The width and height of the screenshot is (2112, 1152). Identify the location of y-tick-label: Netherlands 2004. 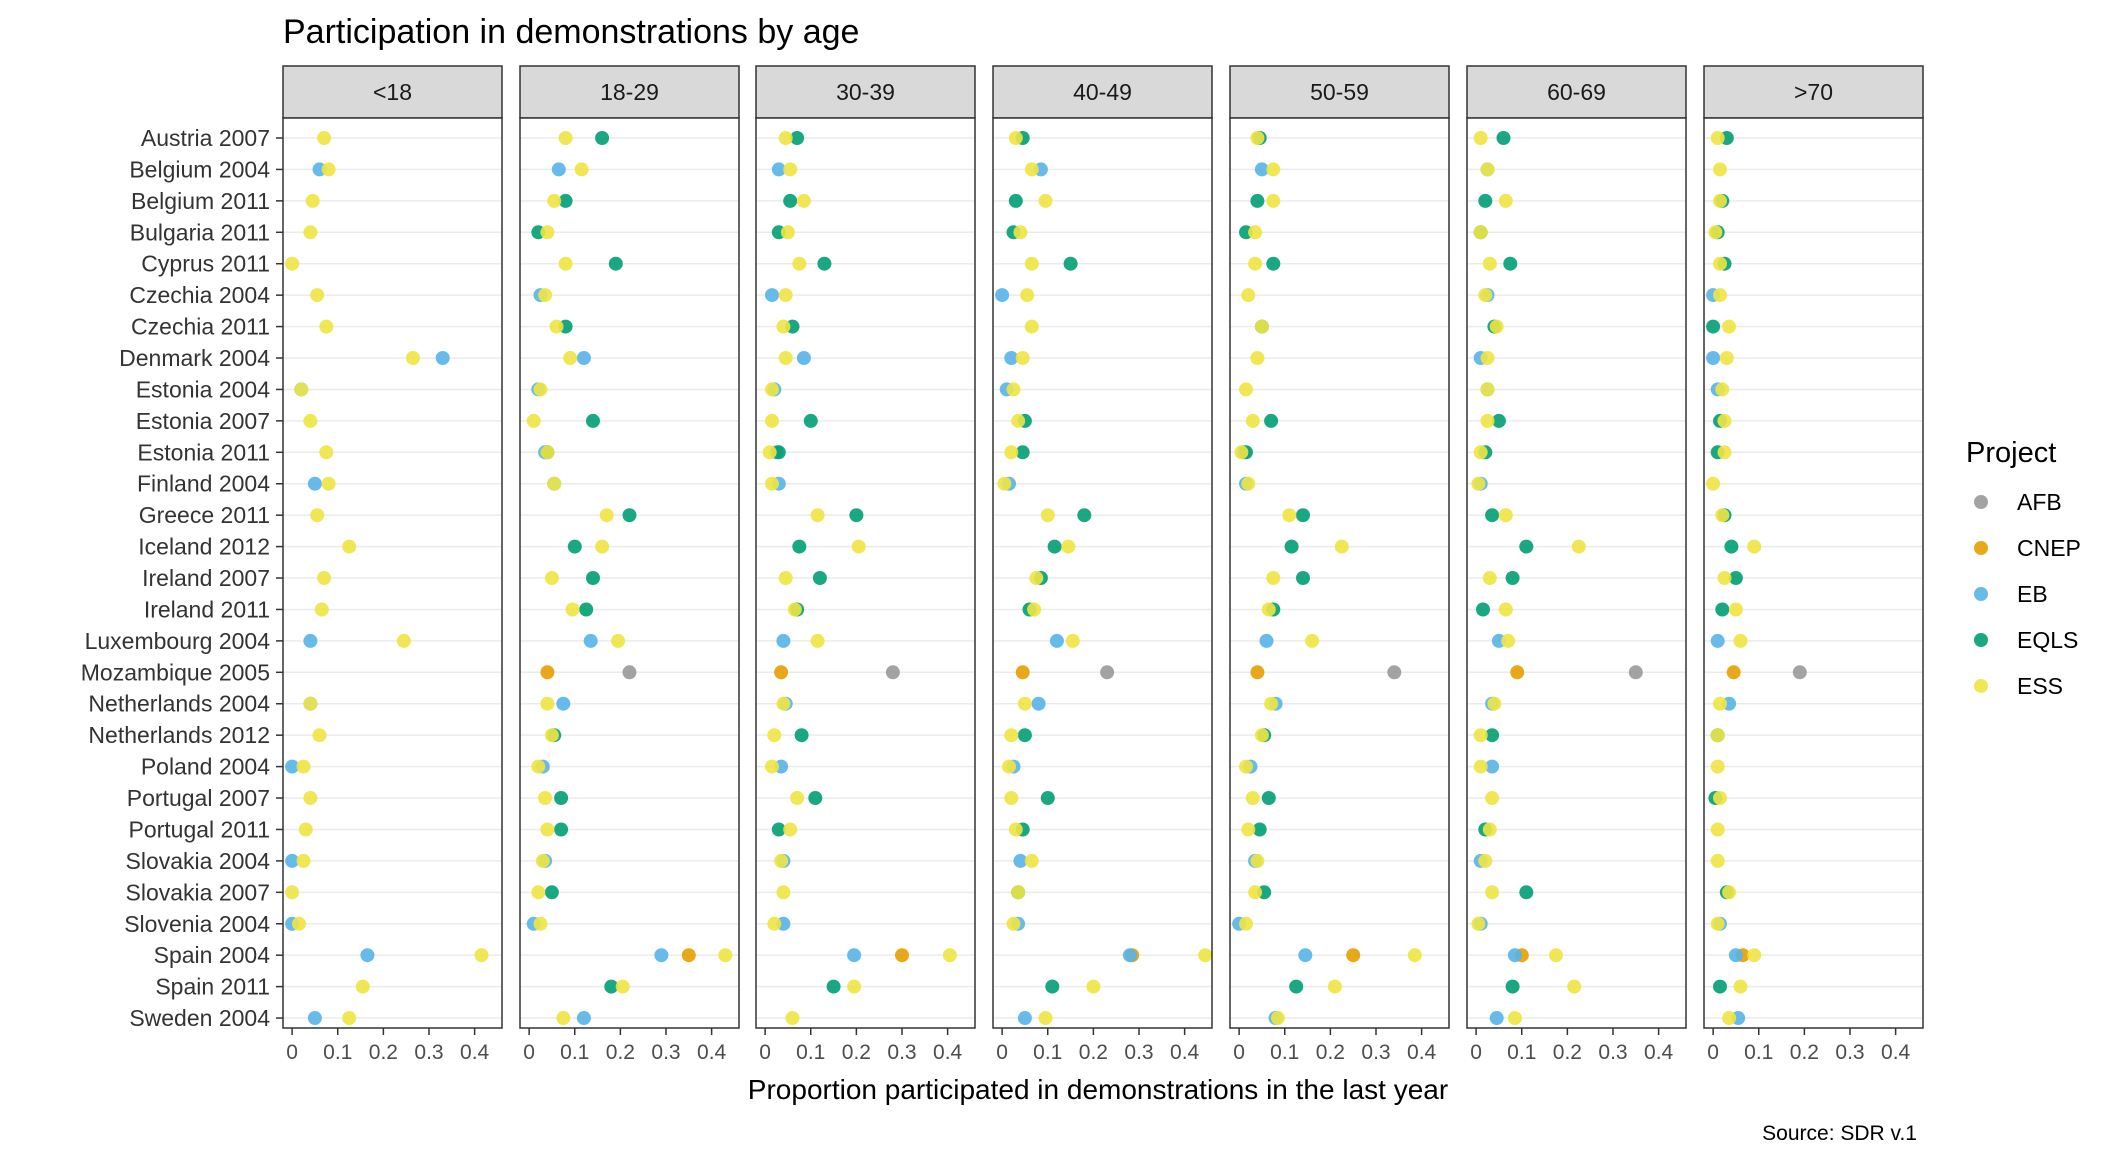
(179, 704).